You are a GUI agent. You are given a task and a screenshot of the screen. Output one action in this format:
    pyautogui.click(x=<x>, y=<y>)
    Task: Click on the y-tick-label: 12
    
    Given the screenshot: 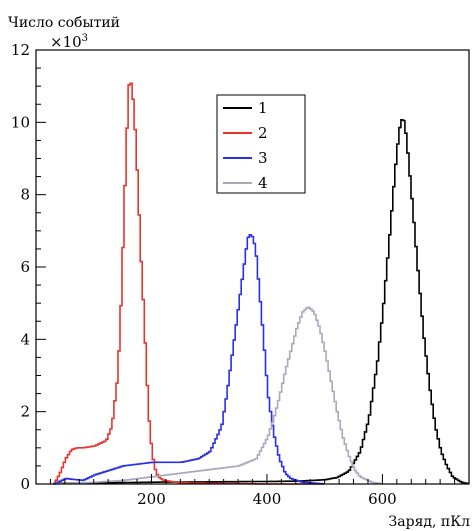 What is the action you would take?
    pyautogui.click(x=20, y=50)
    